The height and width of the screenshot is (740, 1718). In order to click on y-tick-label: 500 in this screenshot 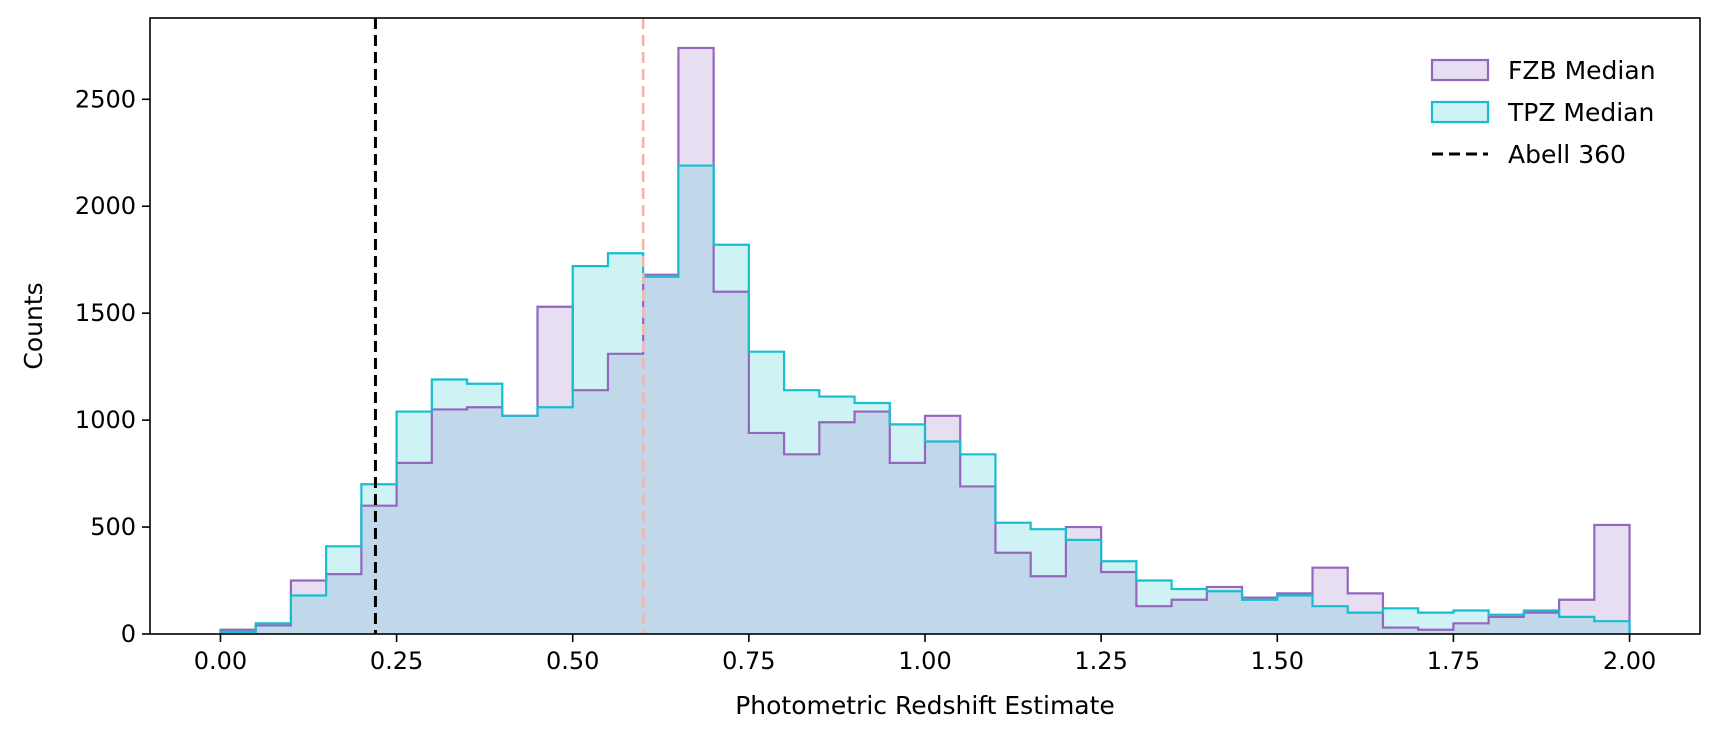, I will do `click(113, 527)`.